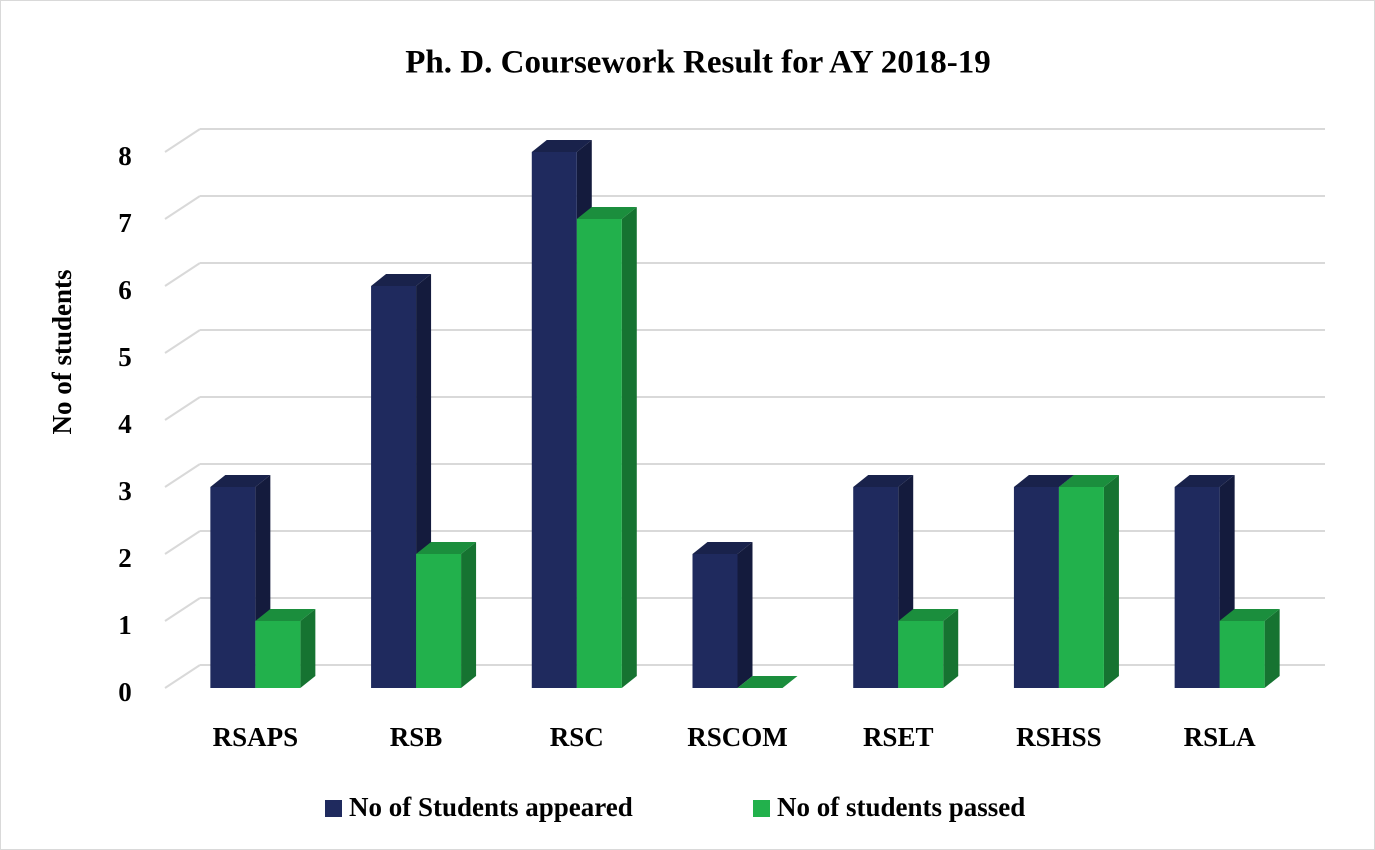  I want to click on x-tick-label: RSLA, so click(1220, 737).